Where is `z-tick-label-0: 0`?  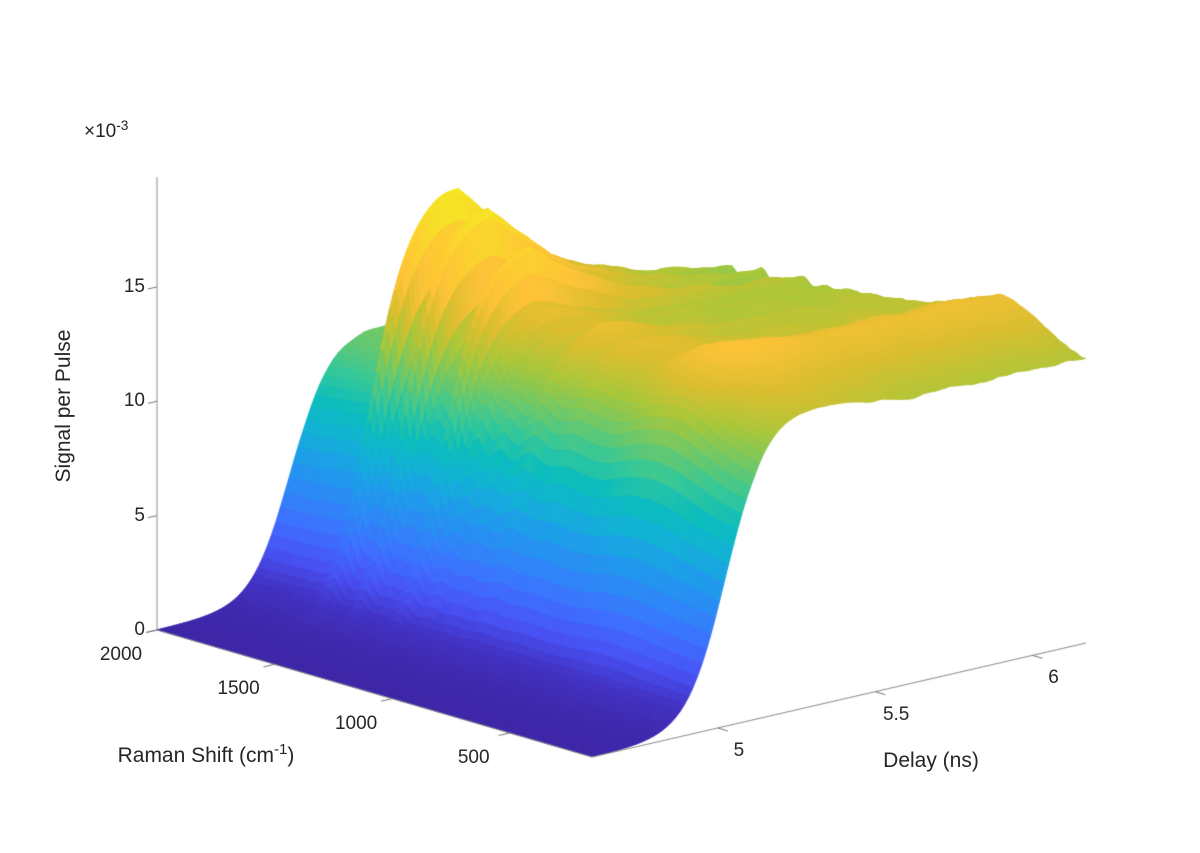
z-tick-label-0: 0 is located at coordinates (139, 629).